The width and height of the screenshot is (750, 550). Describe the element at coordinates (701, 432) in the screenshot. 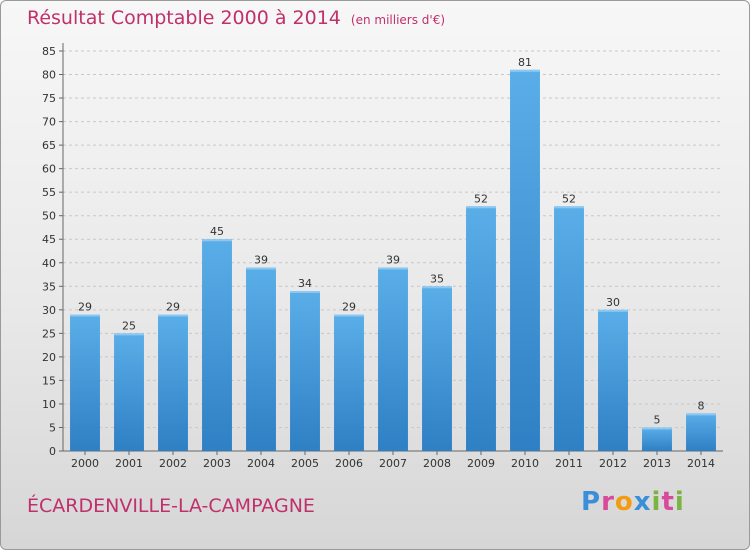

I see `bar-2014` at that location.